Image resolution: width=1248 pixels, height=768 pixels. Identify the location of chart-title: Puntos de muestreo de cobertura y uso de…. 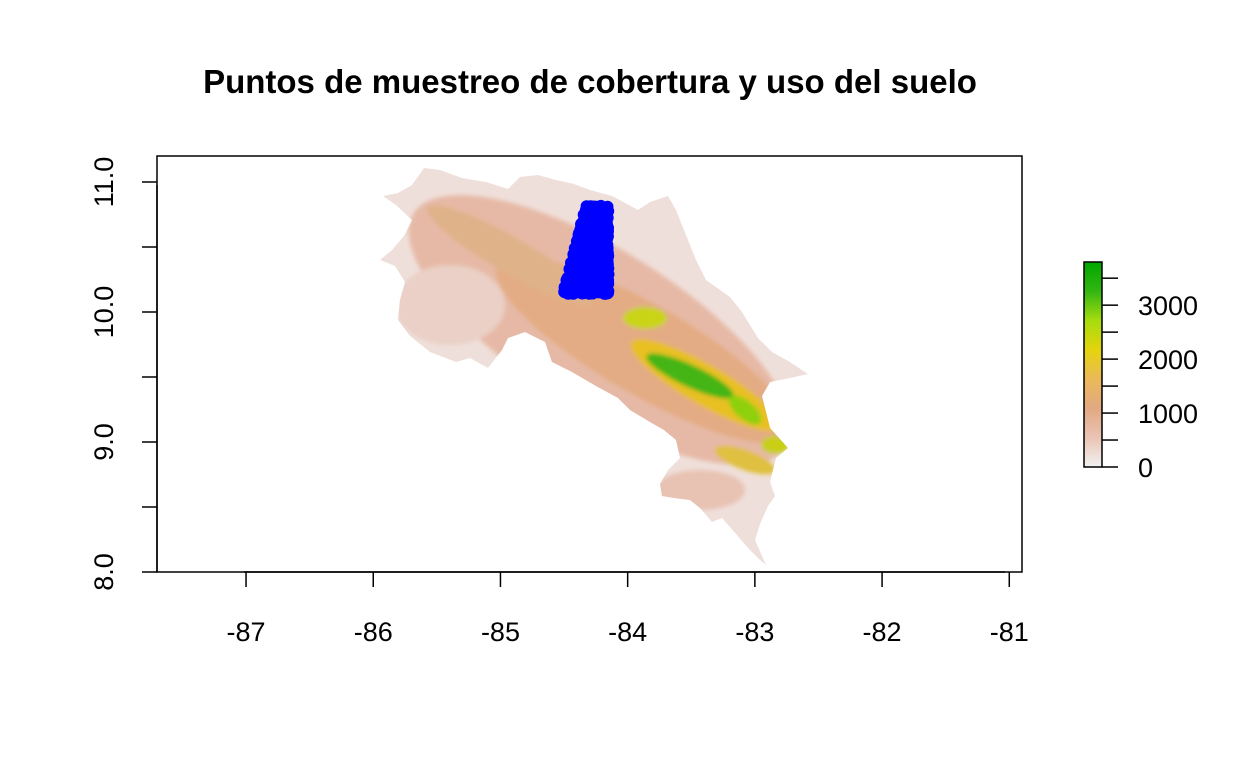
(590, 81).